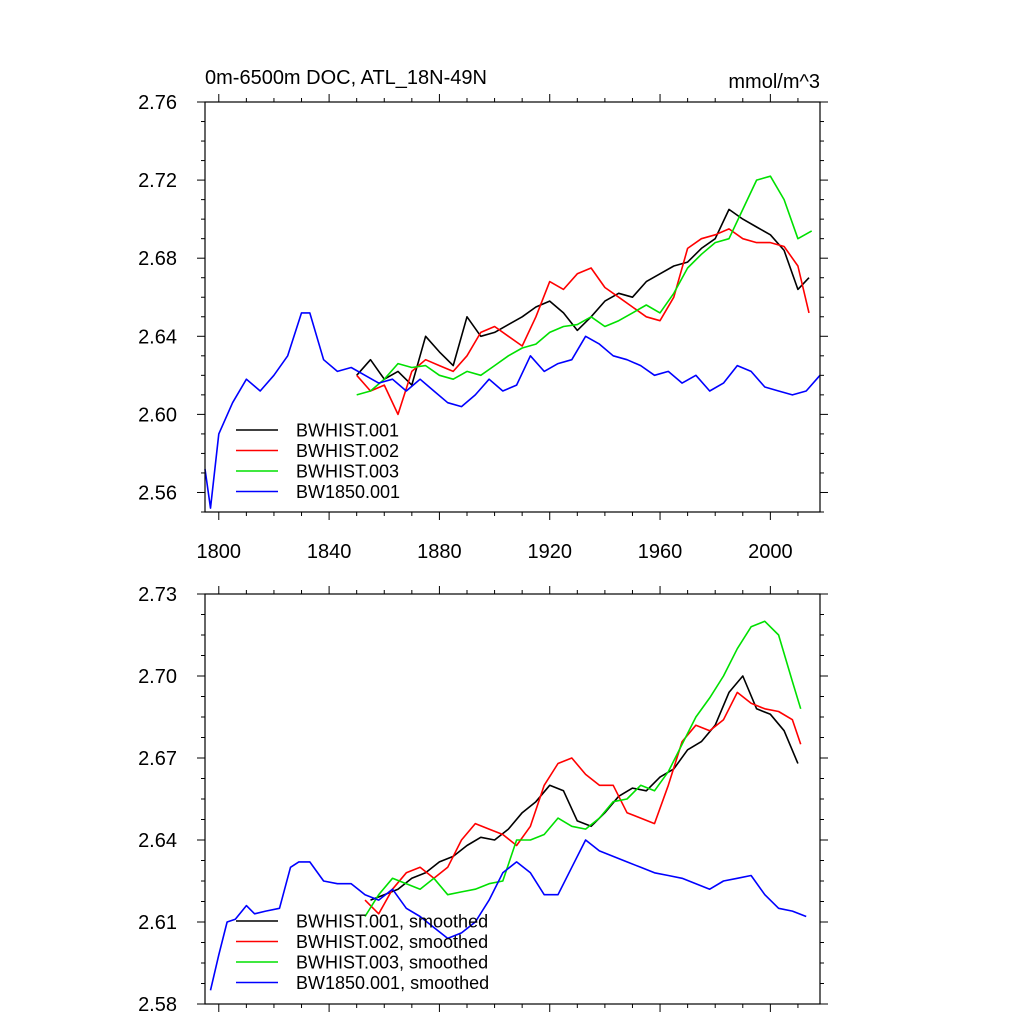 The width and height of the screenshot is (1024, 1024). I want to click on y-tick-label: 2.73, so click(157, 595).